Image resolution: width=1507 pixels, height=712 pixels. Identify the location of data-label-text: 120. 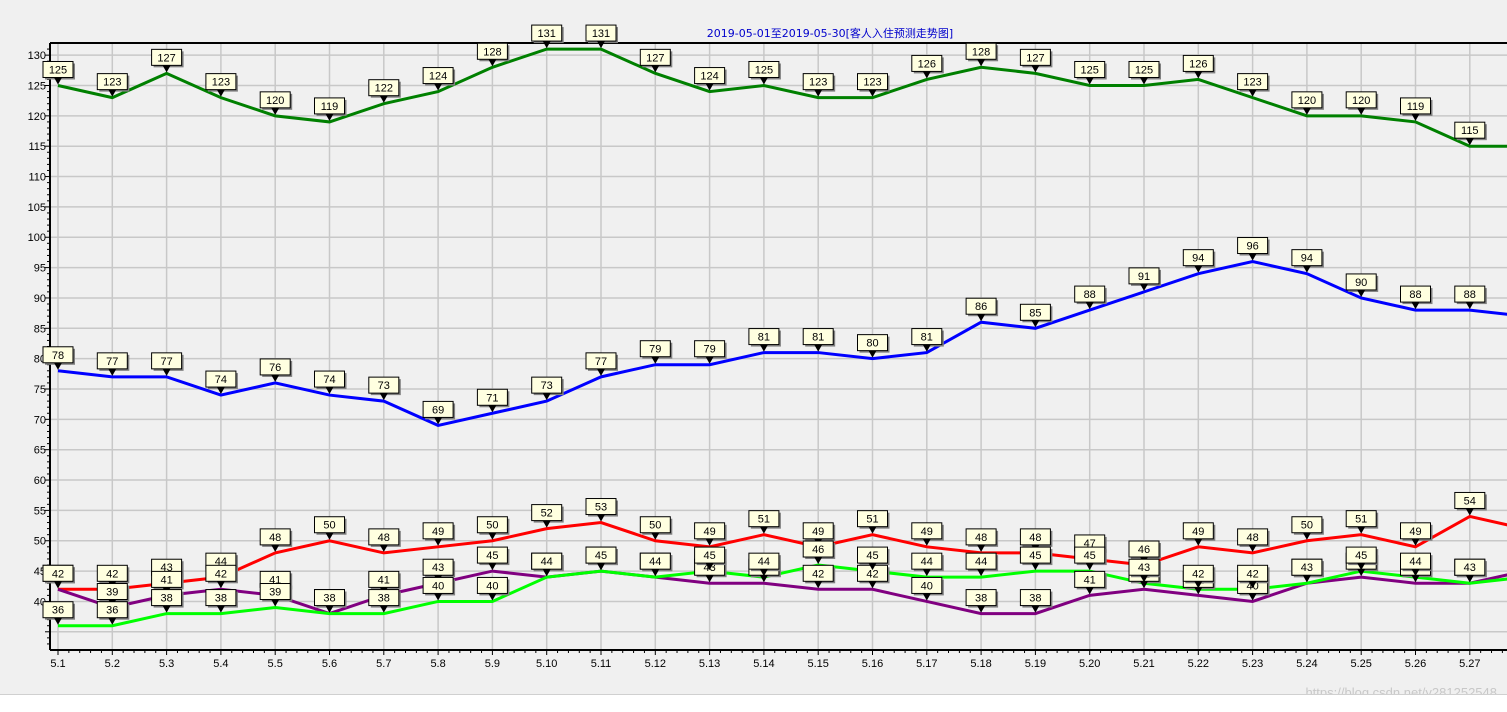
(275, 101).